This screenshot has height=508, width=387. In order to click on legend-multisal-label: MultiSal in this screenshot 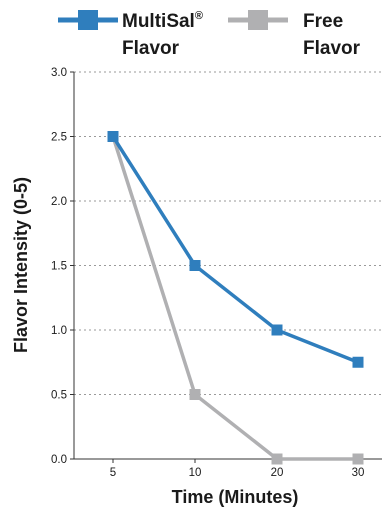, I will do `click(158, 21)`.